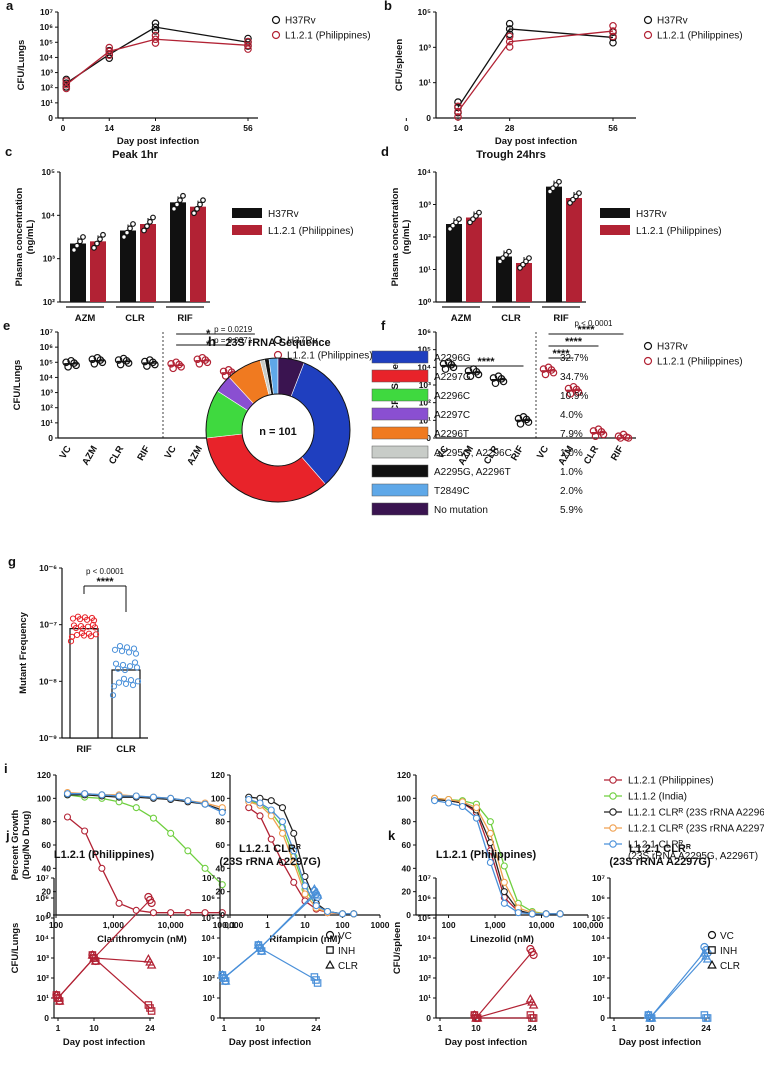 Image resolution: width=764 pixels, height=1081 pixels. I want to click on i3-xtick-label: 10,000, so click(542, 925).